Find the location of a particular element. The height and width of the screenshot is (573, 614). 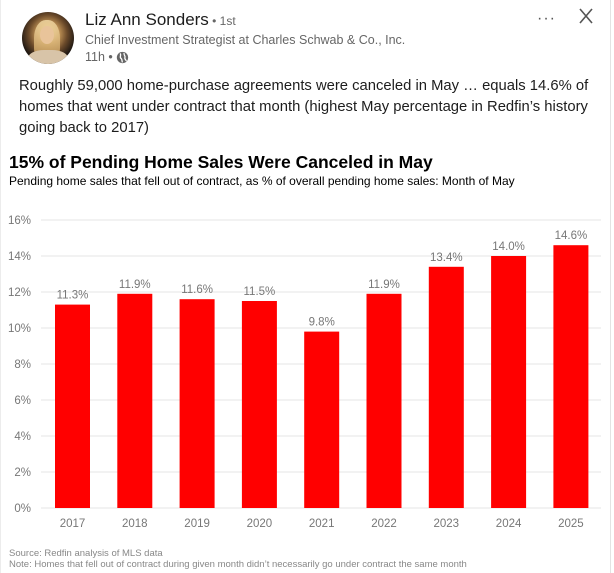

bar-2024 is located at coordinates (509, 382).